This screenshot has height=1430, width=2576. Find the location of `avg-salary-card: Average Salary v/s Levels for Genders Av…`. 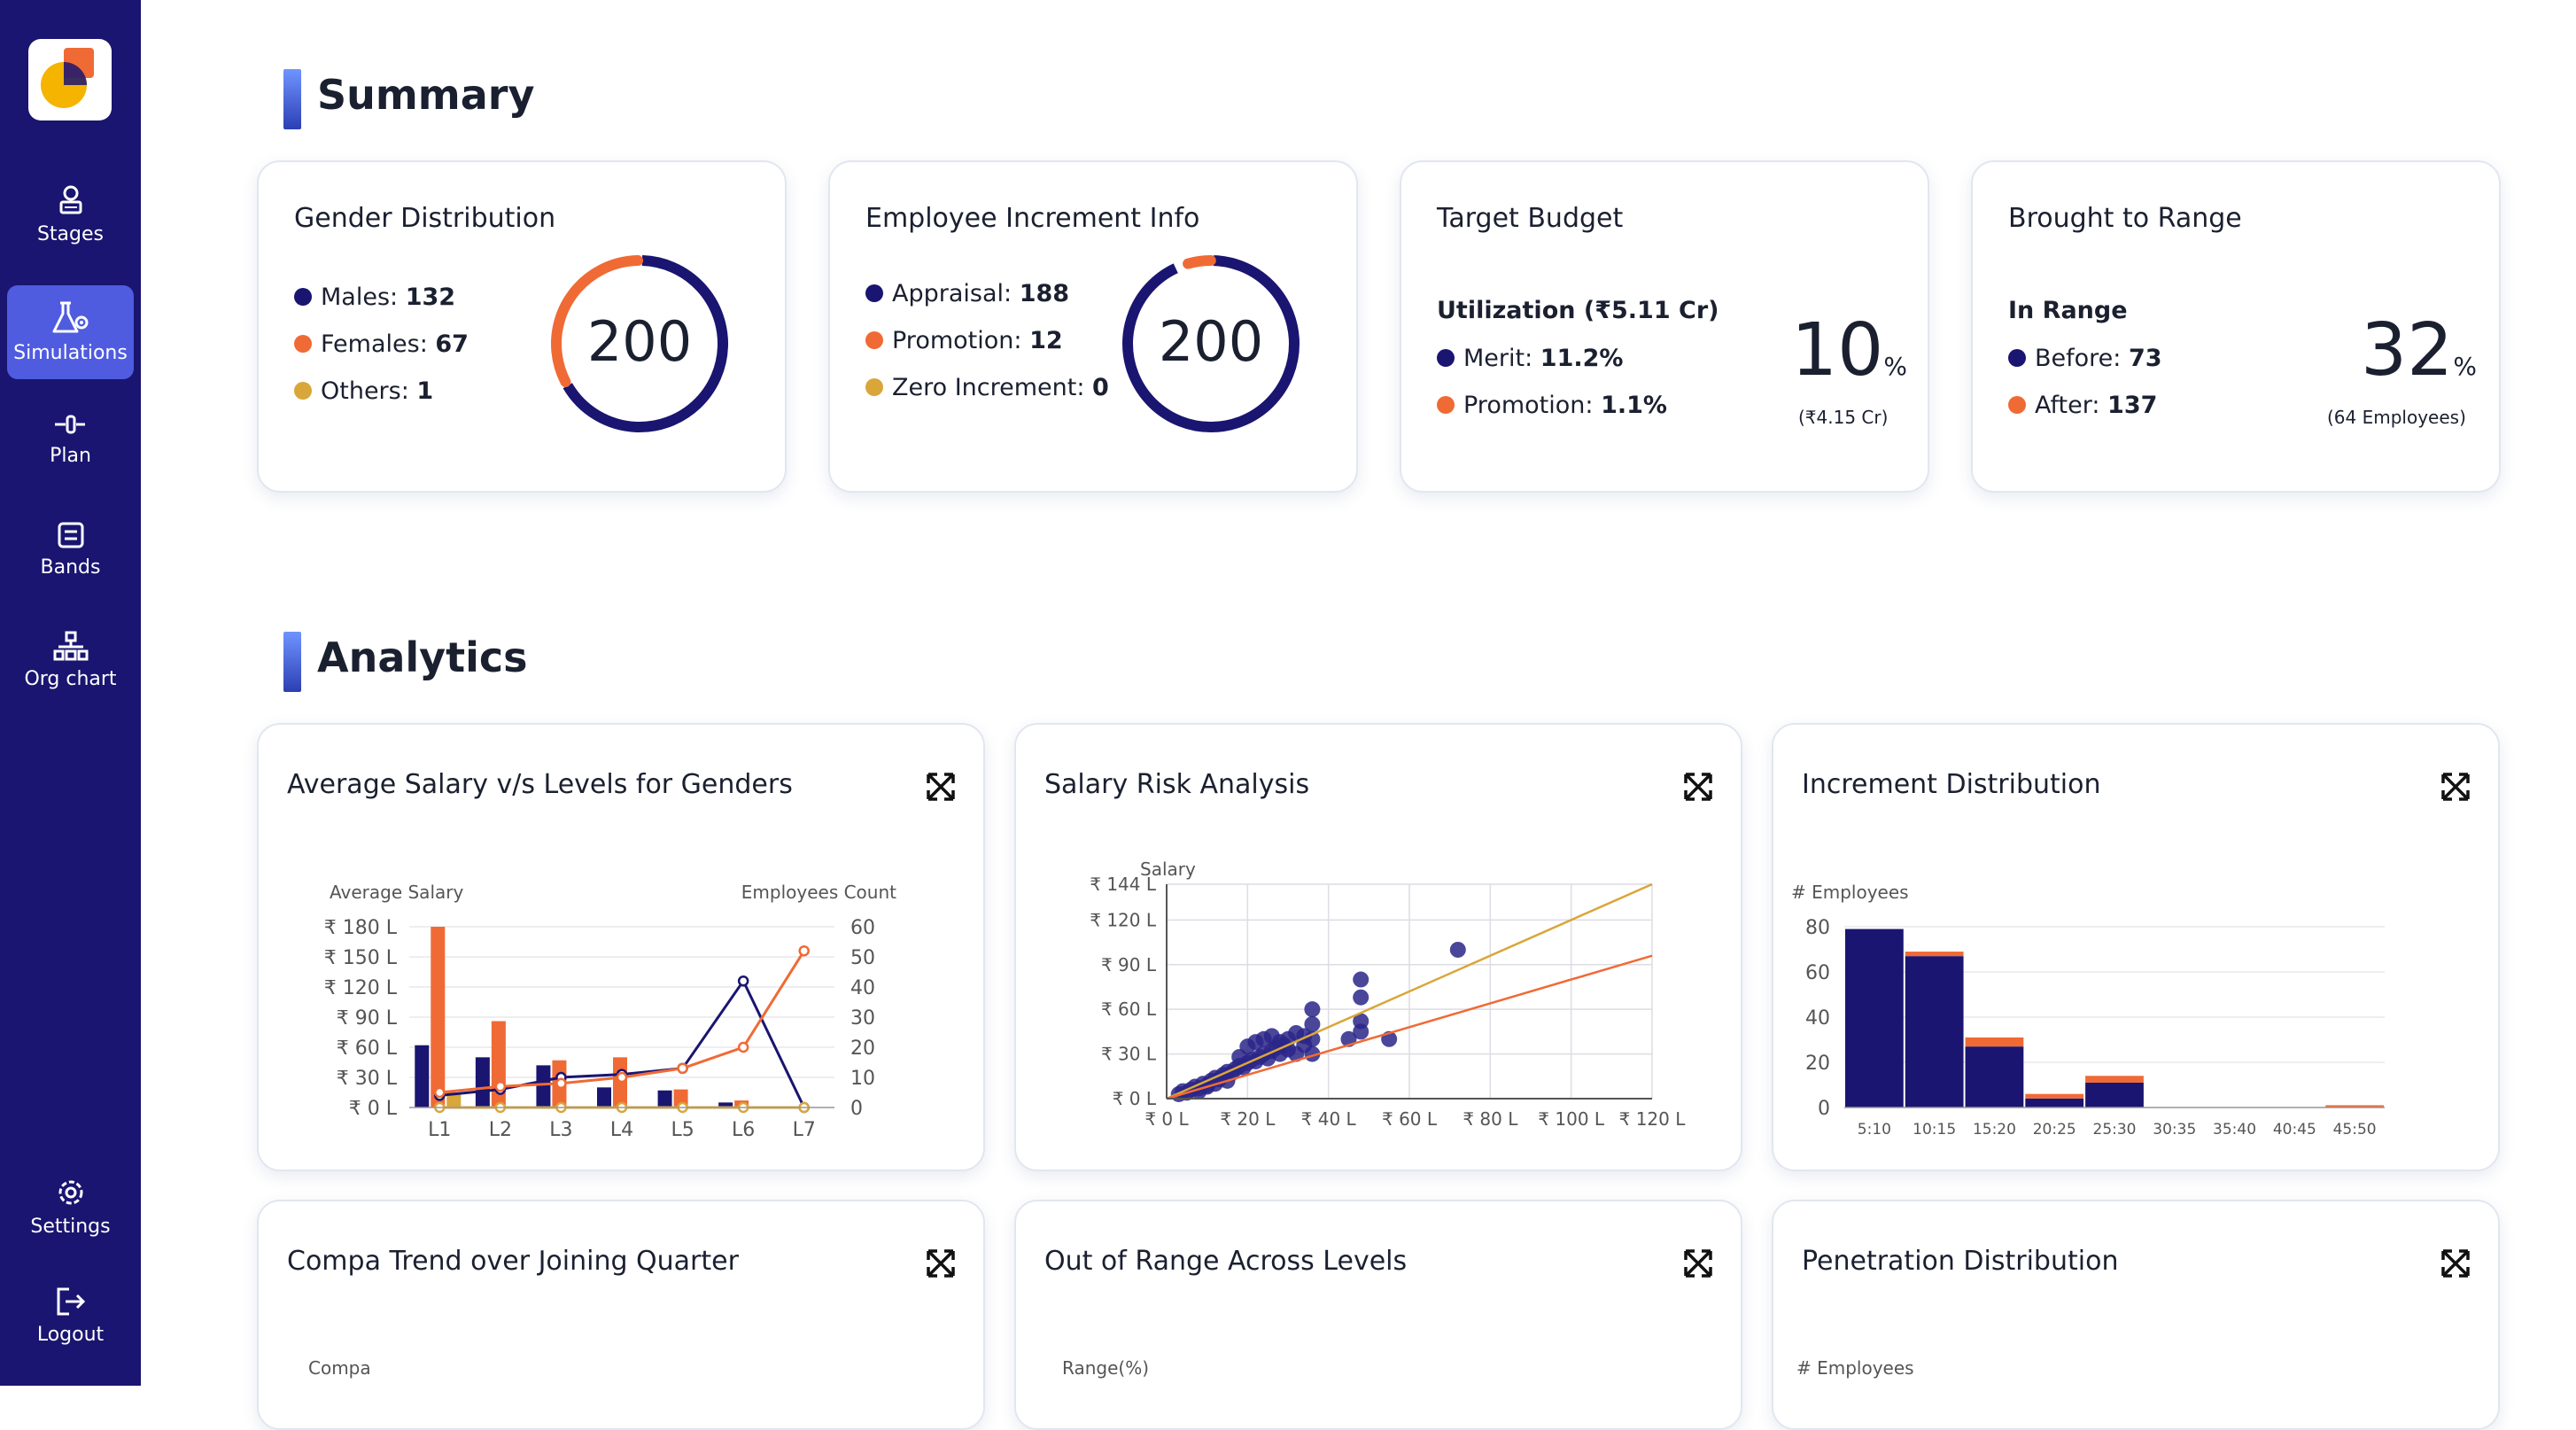

avg-salary-card: Average Salary v/s Levels for Genders Av… is located at coordinates (621, 947).